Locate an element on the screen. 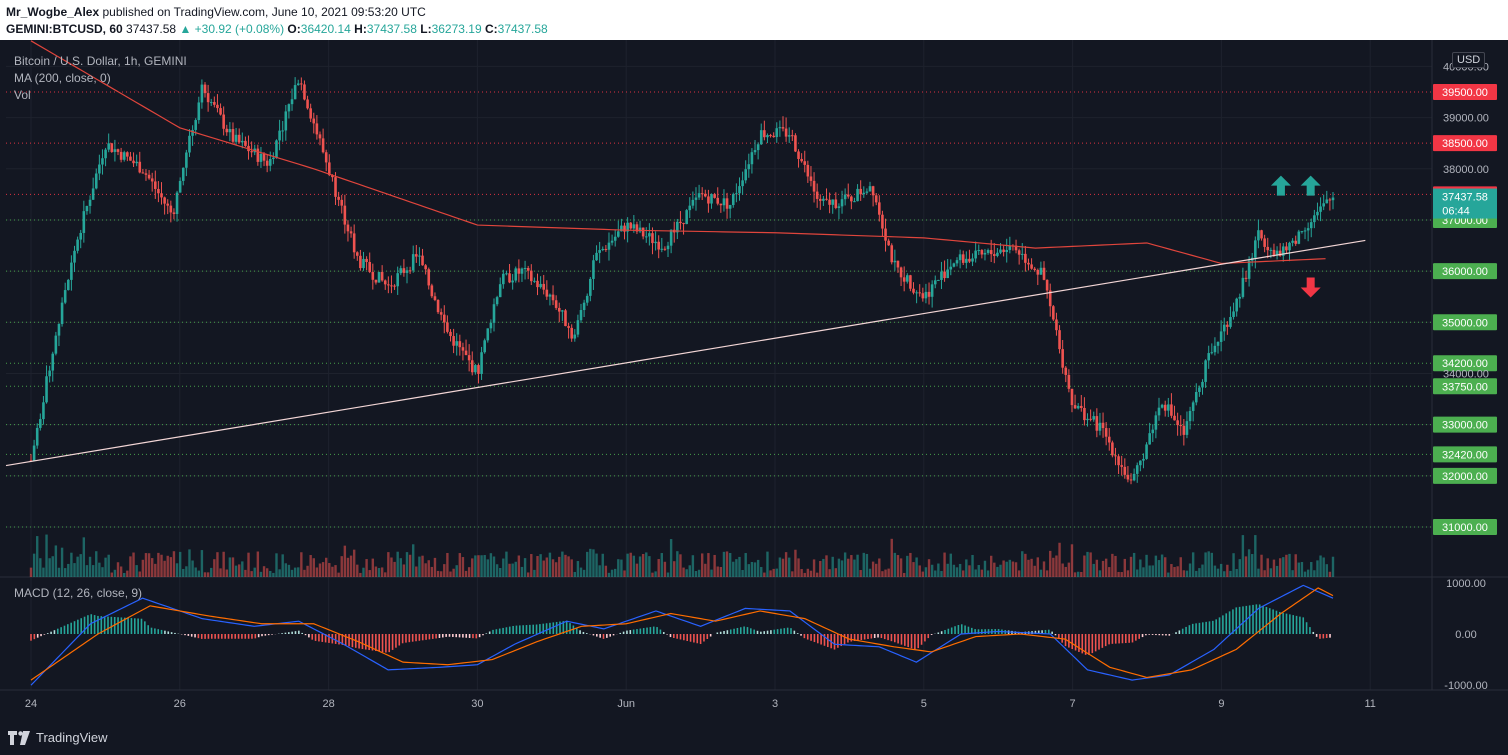 This screenshot has width=1508, height=755. price-level-label: 38500.00 is located at coordinates (1465, 144).